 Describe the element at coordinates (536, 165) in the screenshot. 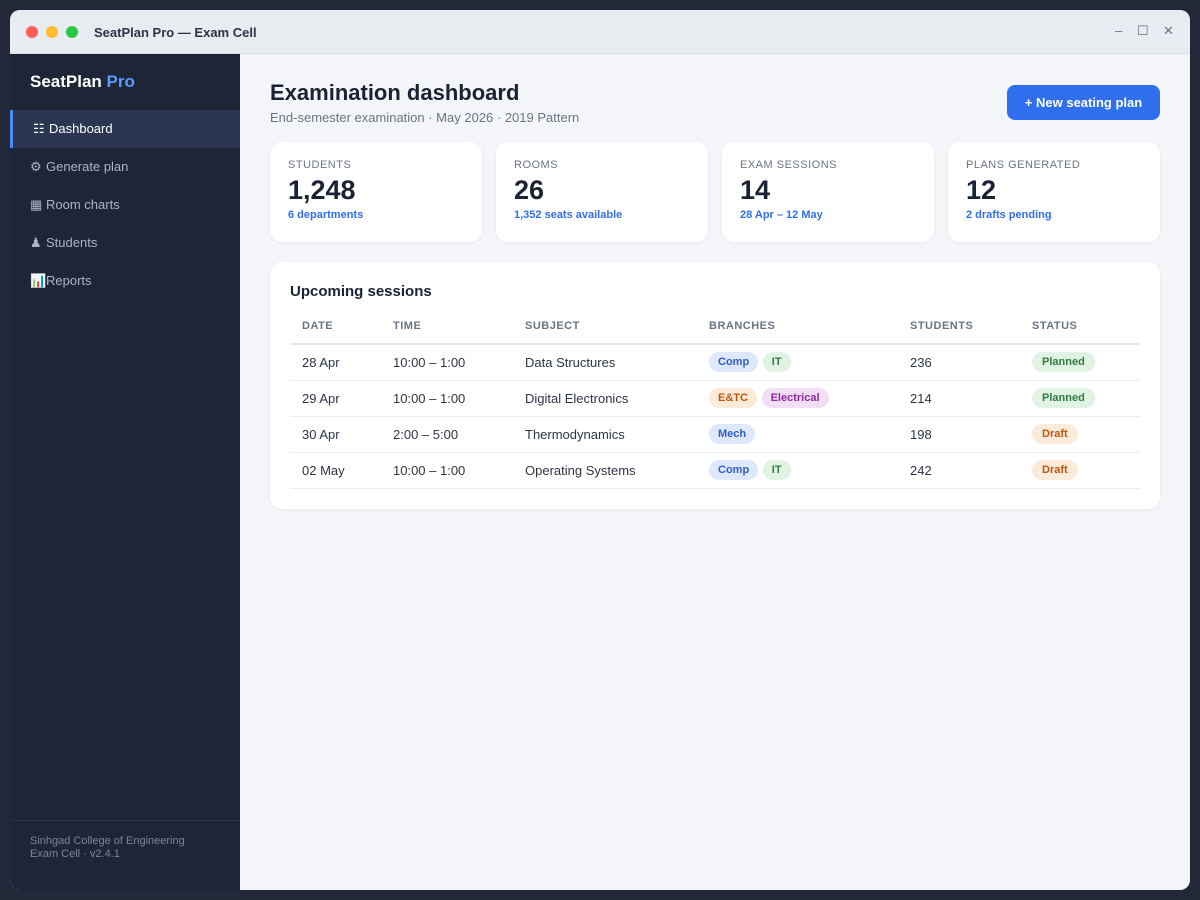

I see `stat-label: ROOMS` at that location.